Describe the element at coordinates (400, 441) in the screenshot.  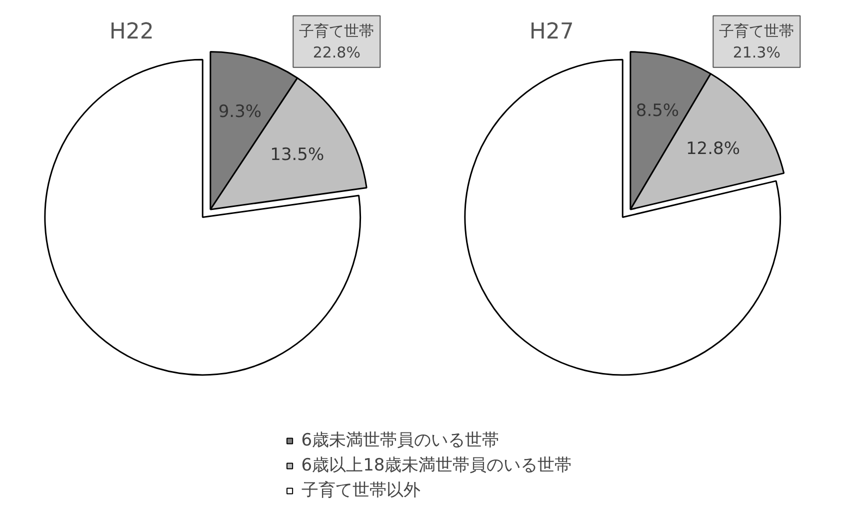
I see `legend-label: 6歳未満世帯員のいる世帯` at that location.